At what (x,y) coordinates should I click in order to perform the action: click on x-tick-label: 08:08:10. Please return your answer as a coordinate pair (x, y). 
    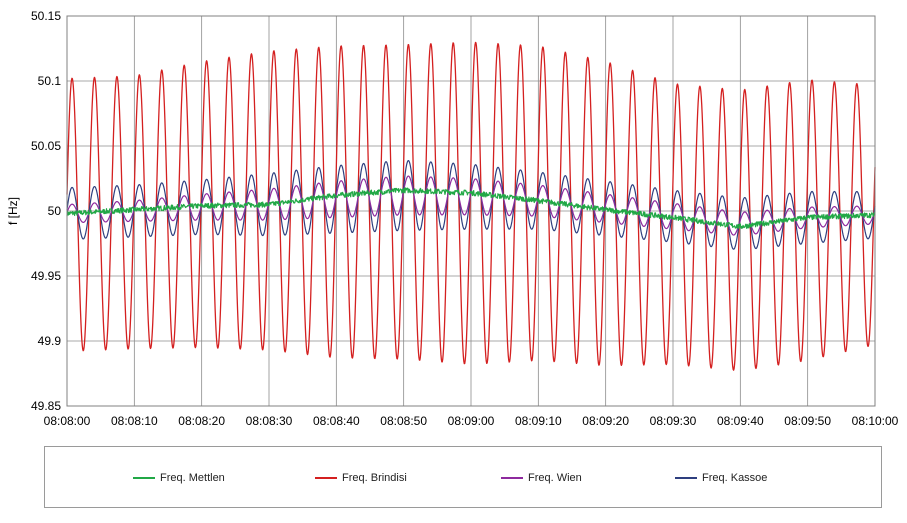
    Looking at the image, I should click on (134, 421).